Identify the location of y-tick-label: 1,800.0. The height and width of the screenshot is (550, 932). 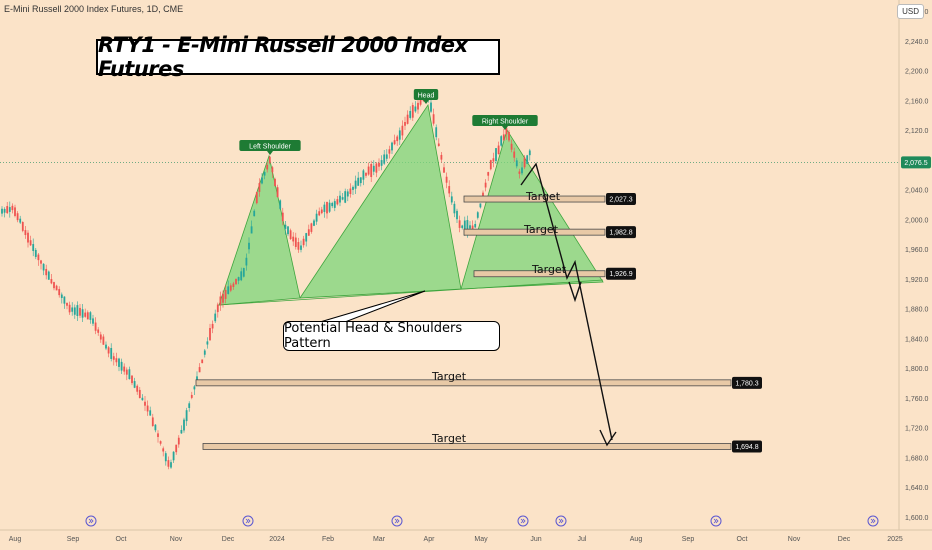
(916, 369).